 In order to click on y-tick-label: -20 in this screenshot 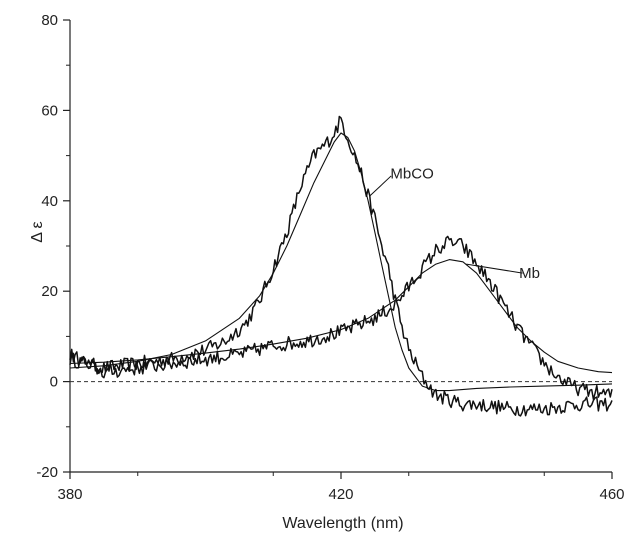, I will do `click(47, 472)`.